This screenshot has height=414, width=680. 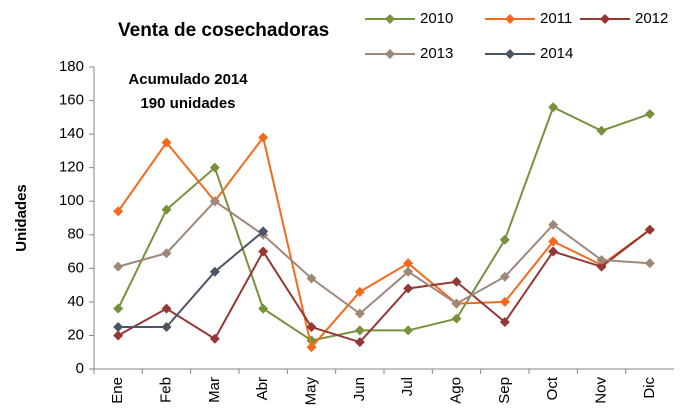 What do you see at coordinates (71, 133) in the screenshot?
I see `y-tick-label: 140` at bounding box center [71, 133].